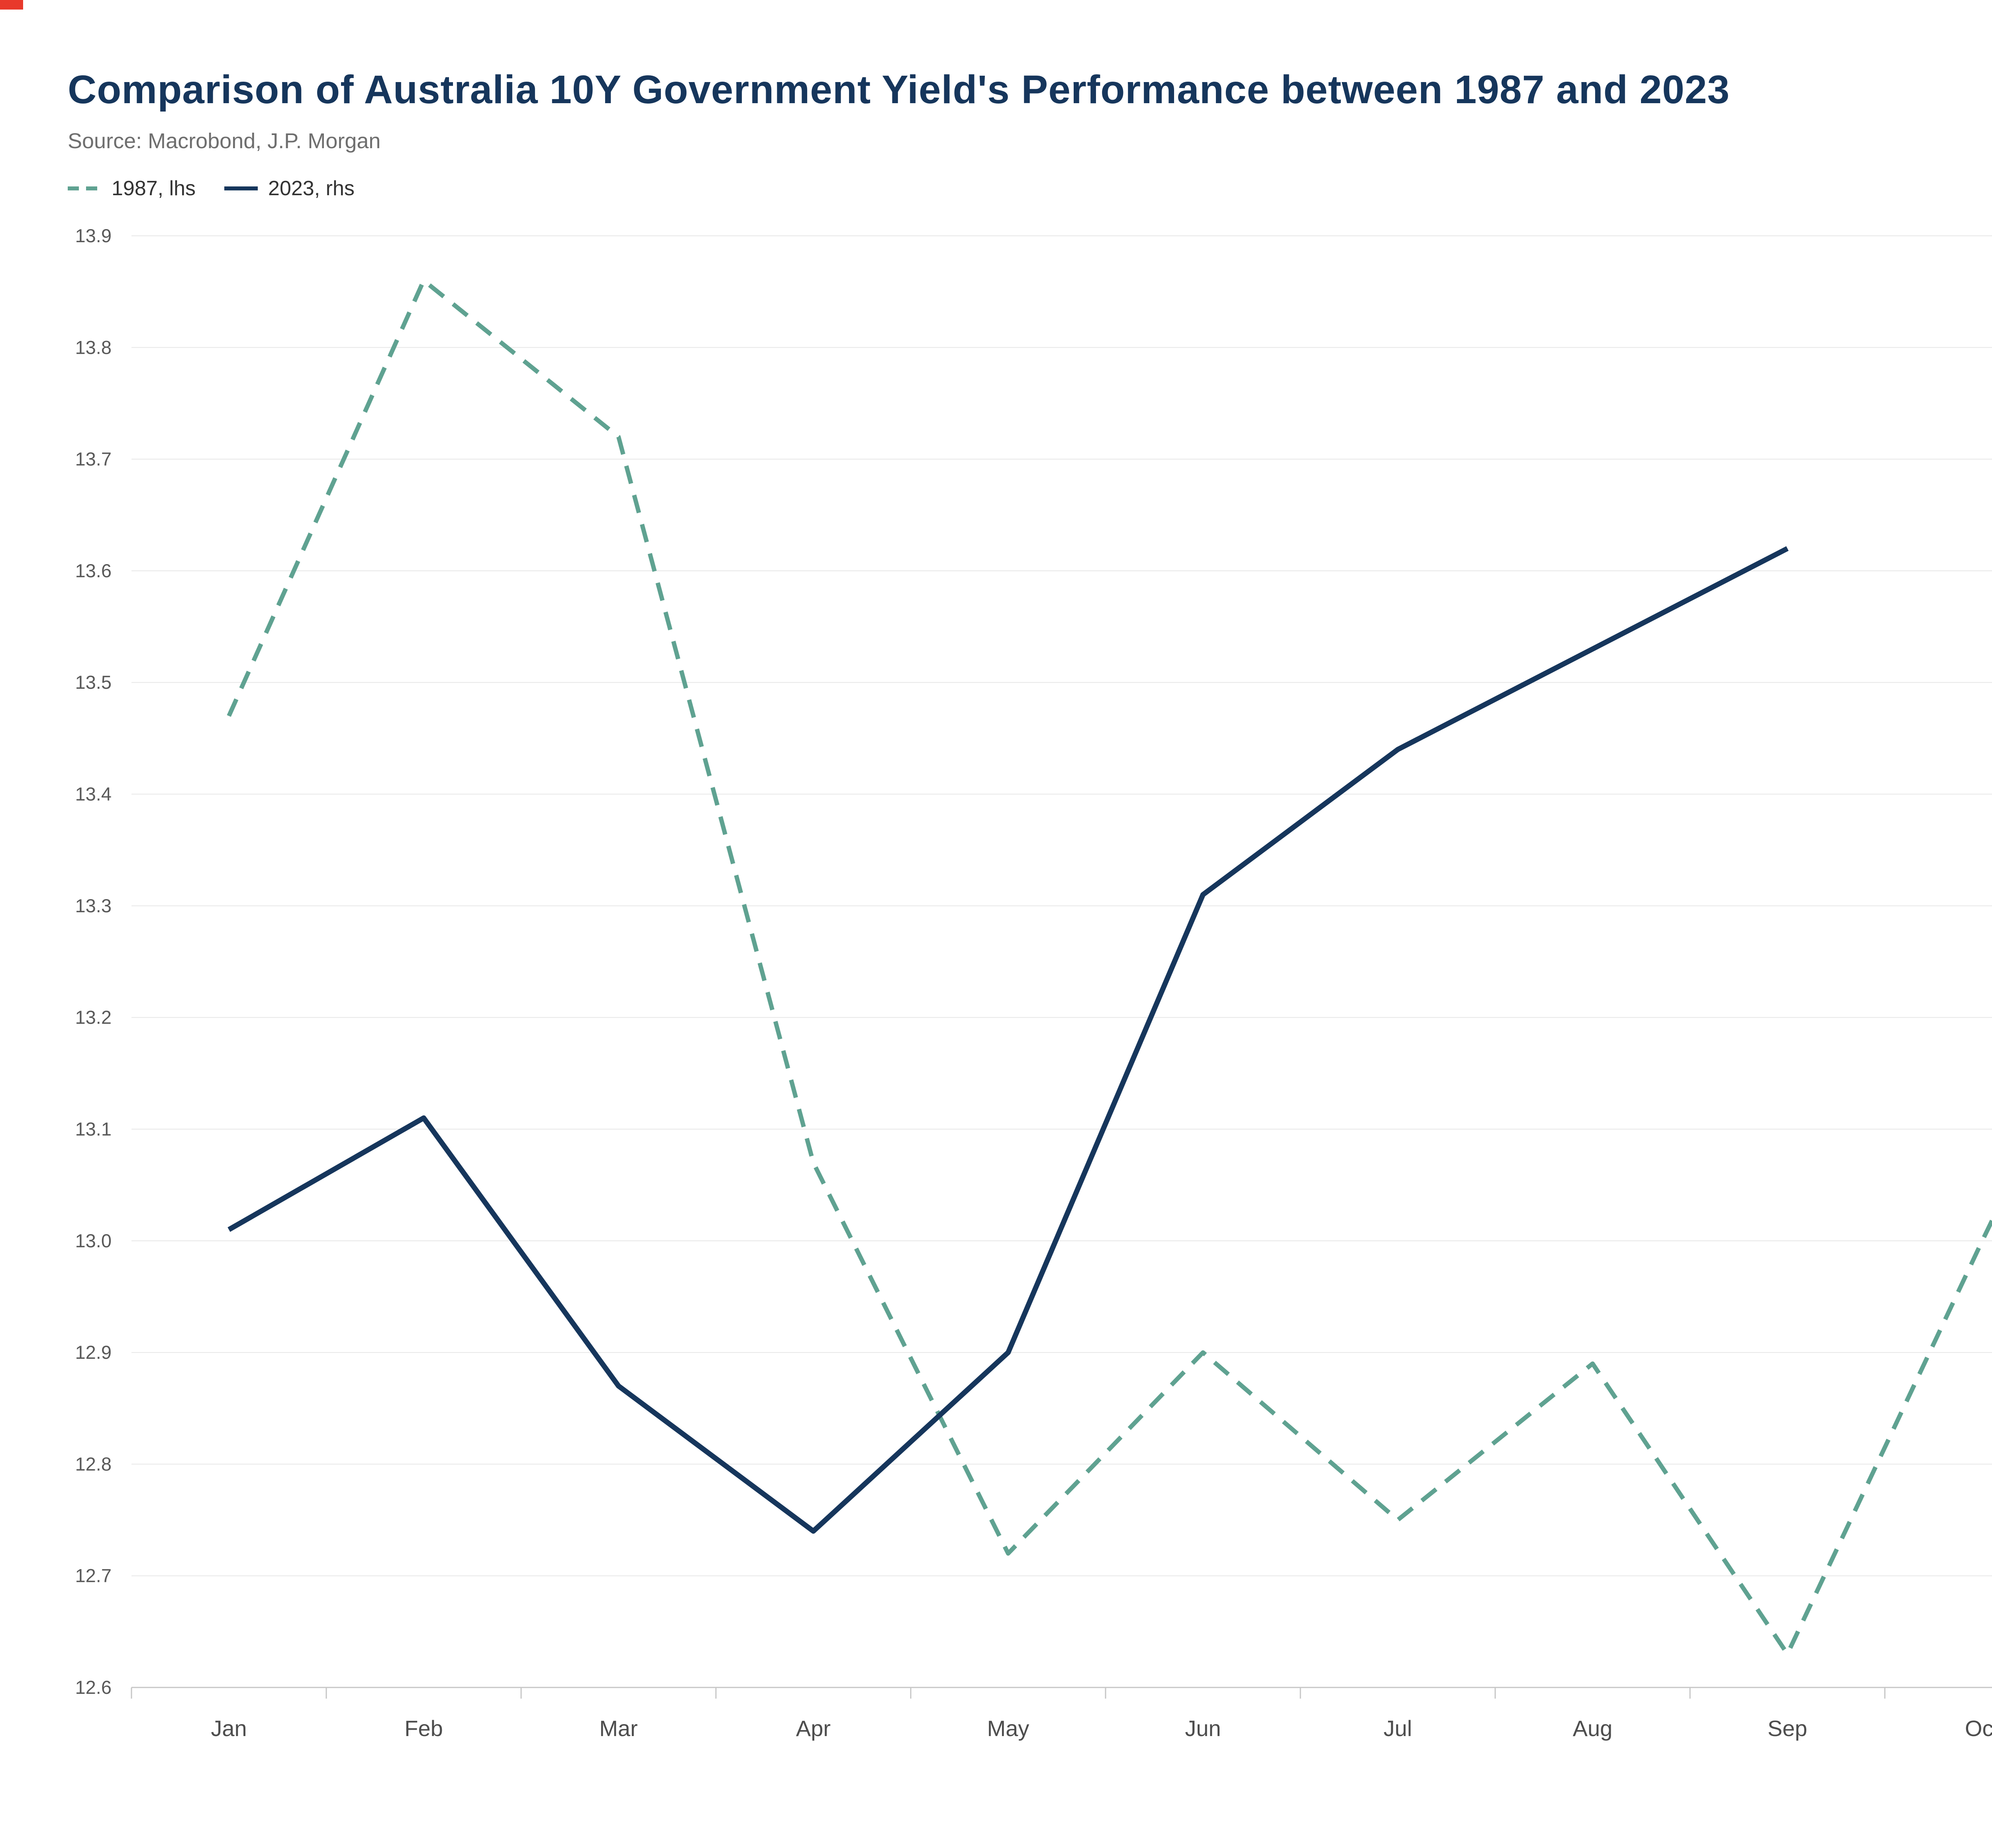 The height and width of the screenshot is (1848, 1992). What do you see at coordinates (93, 1463) in the screenshot?
I see `y-axis-tick-left: 12.8` at bounding box center [93, 1463].